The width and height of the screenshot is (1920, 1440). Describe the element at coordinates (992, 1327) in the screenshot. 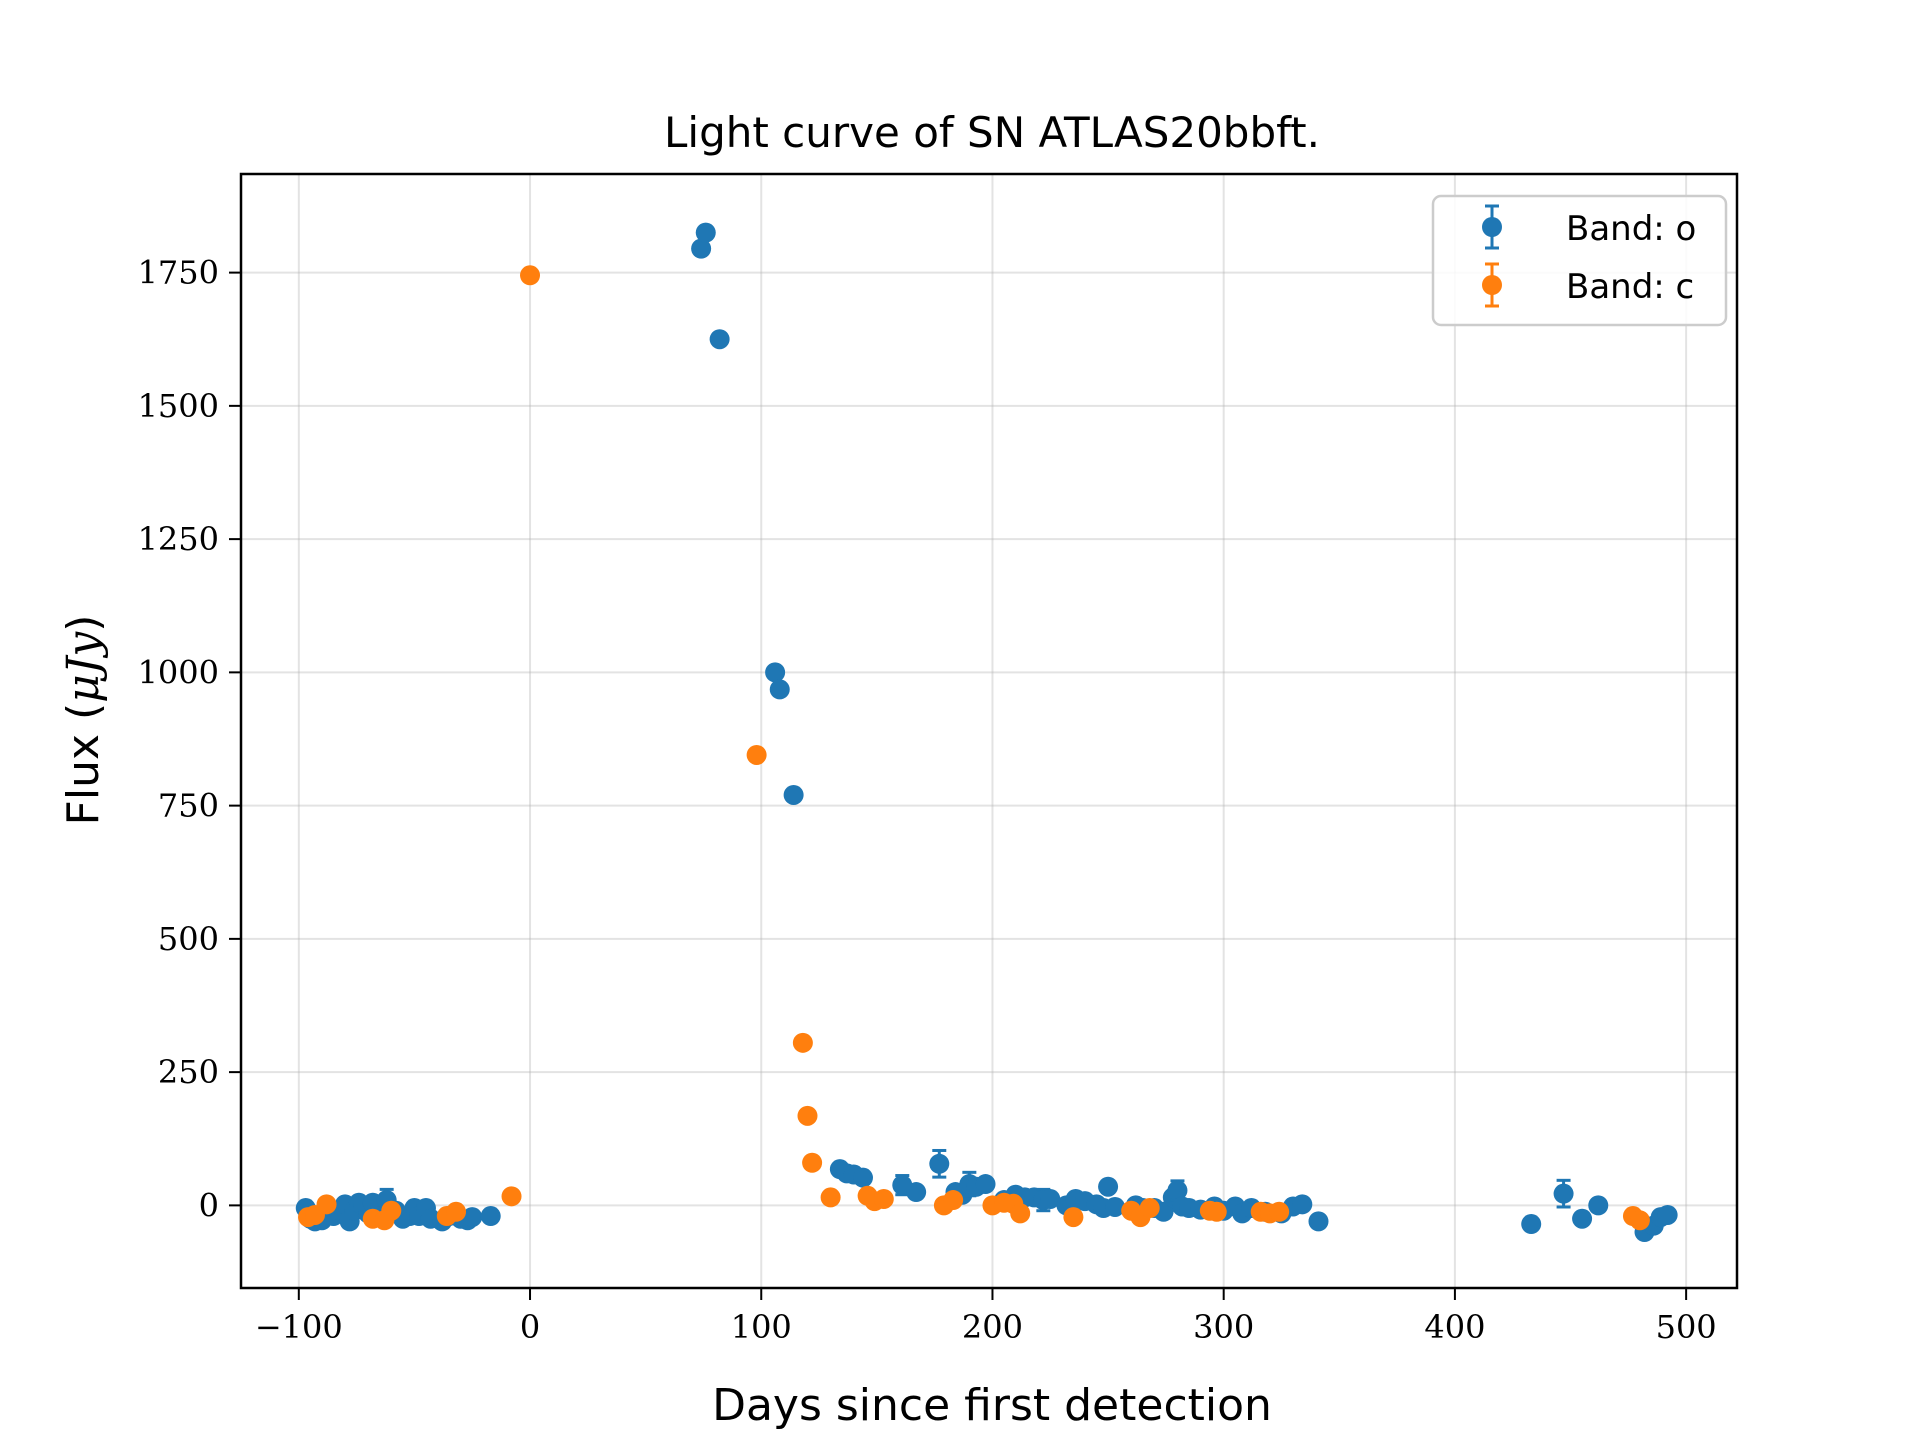

I see `x-tick-label: 200` at that location.